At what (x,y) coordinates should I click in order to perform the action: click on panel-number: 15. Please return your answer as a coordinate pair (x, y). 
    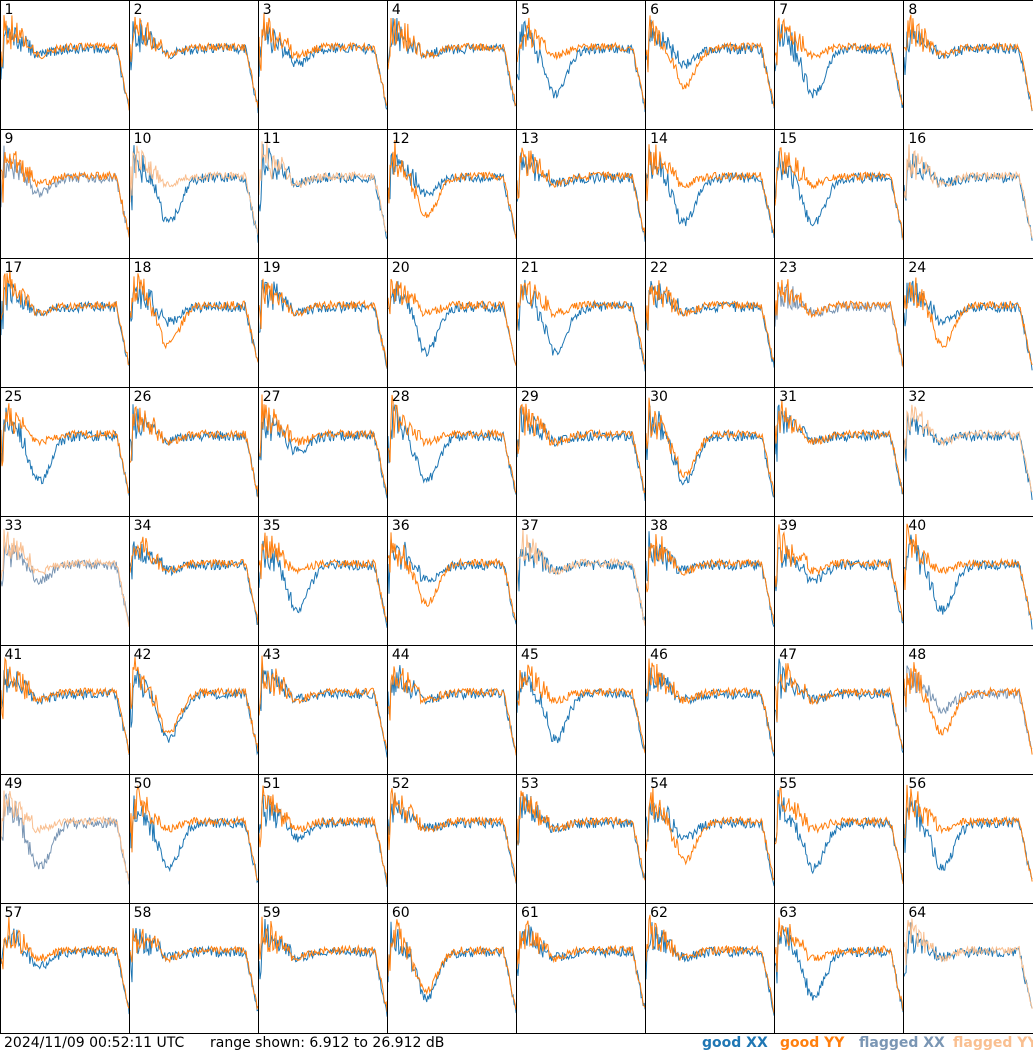
    Looking at the image, I should click on (788, 138).